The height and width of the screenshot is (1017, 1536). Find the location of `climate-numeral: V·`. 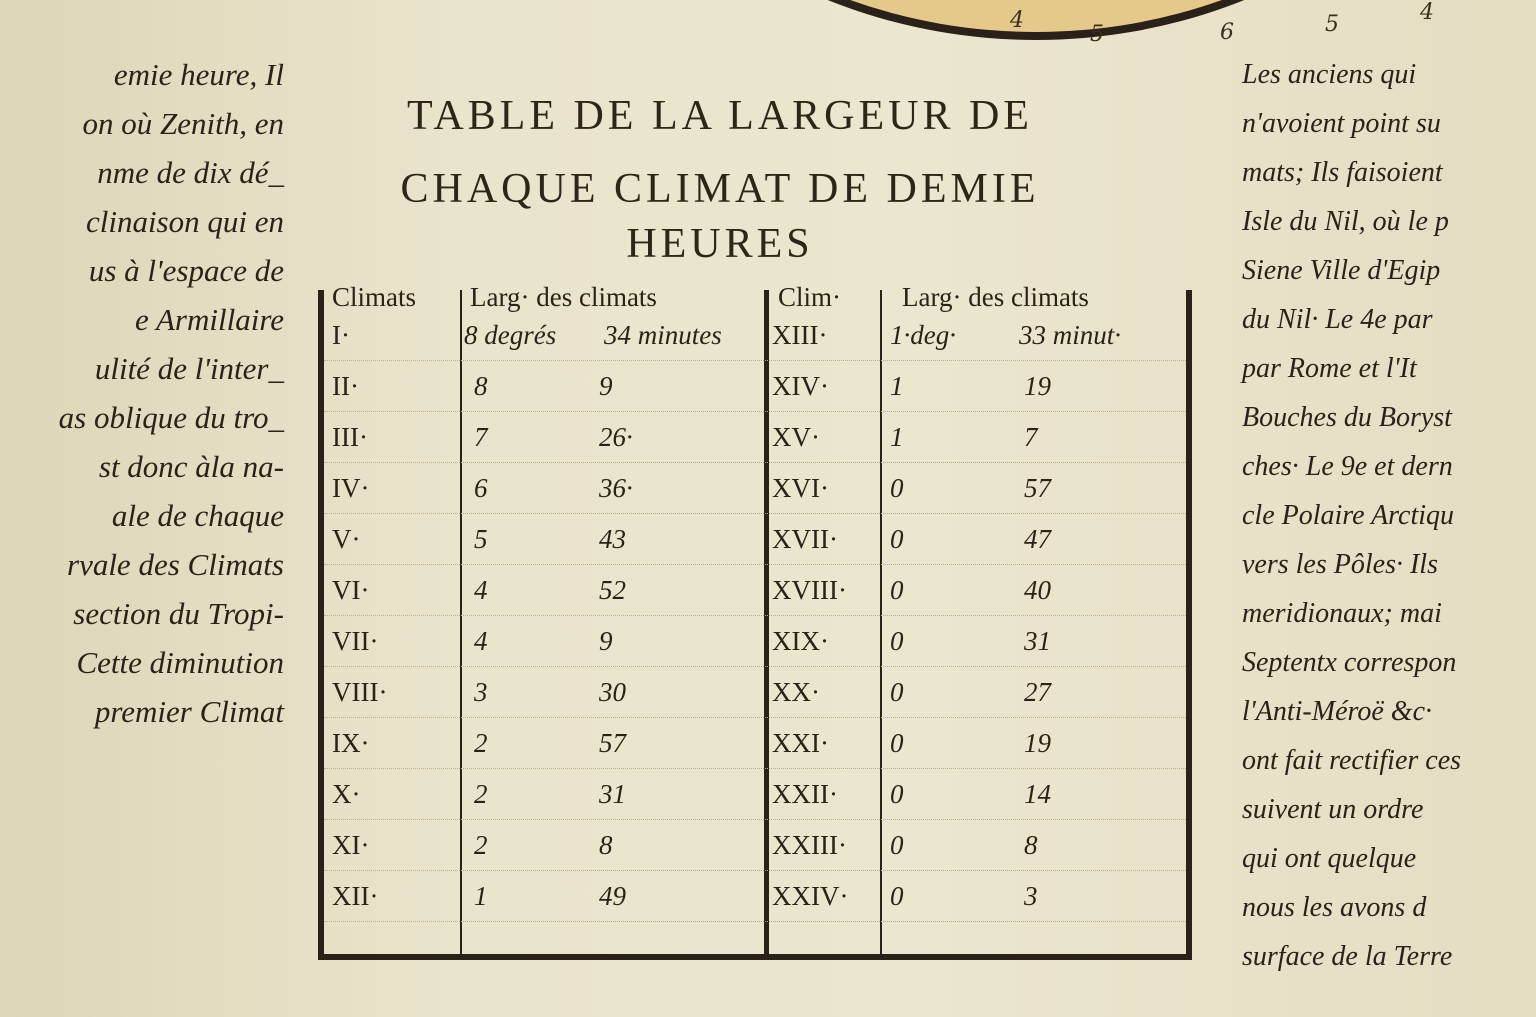

climate-numeral: V· is located at coordinates (346, 539).